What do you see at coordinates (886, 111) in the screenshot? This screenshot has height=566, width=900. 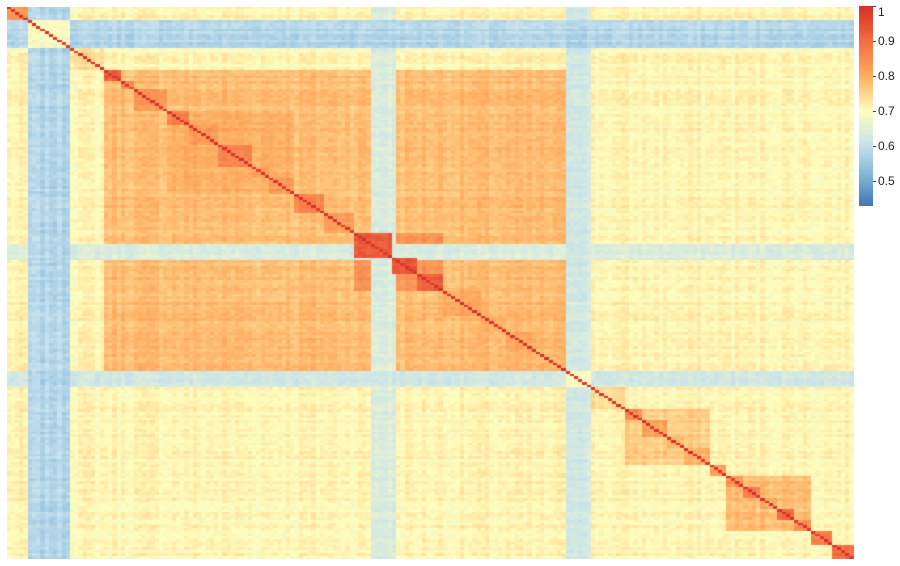 I see `colorbar-tick-label: 0.7` at bounding box center [886, 111].